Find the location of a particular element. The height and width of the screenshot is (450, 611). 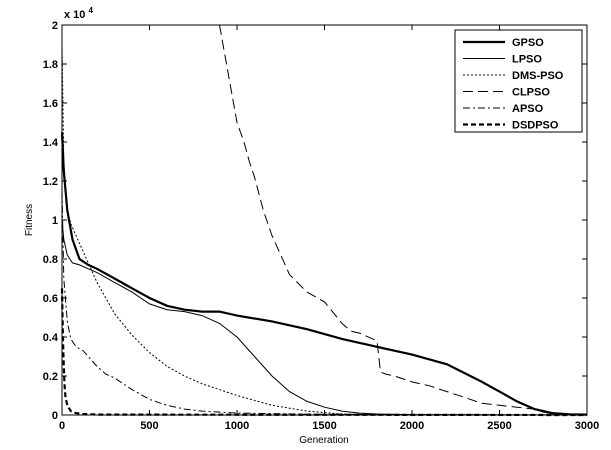

y-tick-label: 1 is located at coordinates (55, 221).